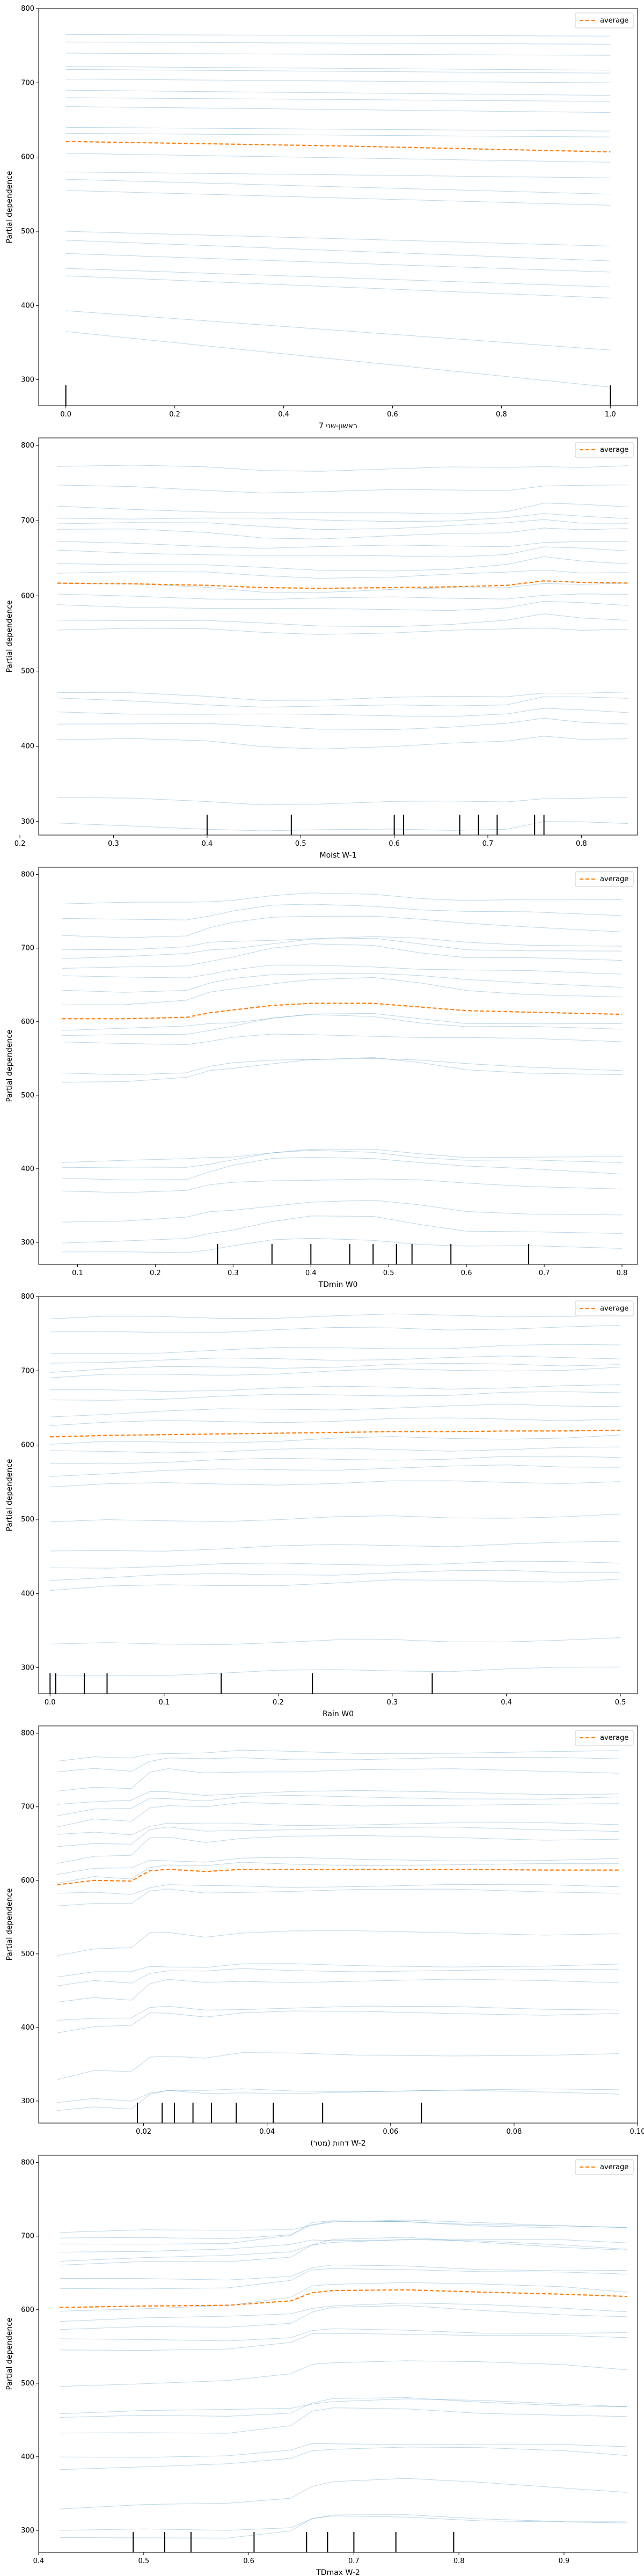  Describe the element at coordinates (338, 426) in the screenshot. I see `x-axis-label: ראשון-שני 7` at that location.